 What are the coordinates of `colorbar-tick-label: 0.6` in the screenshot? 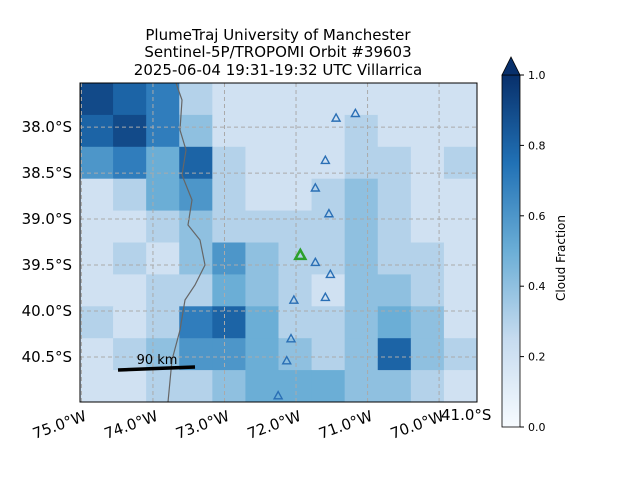 It's located at (537, 216).